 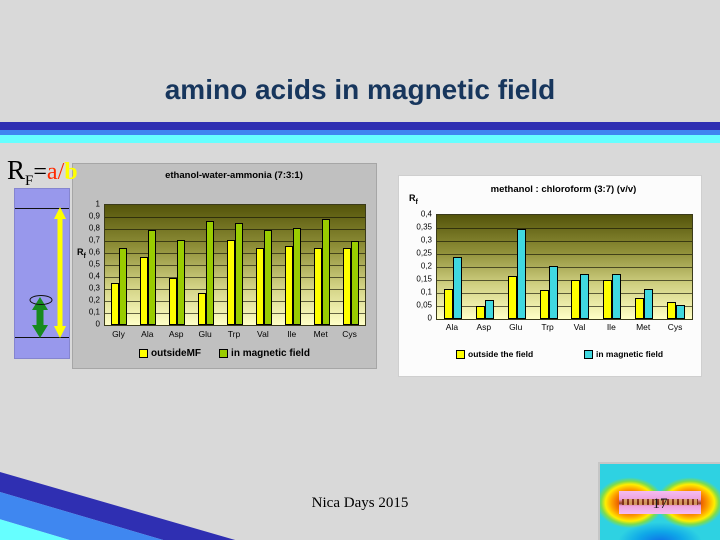 I want to click on bar-outsideMF-Met, so click(x=317, y=286).